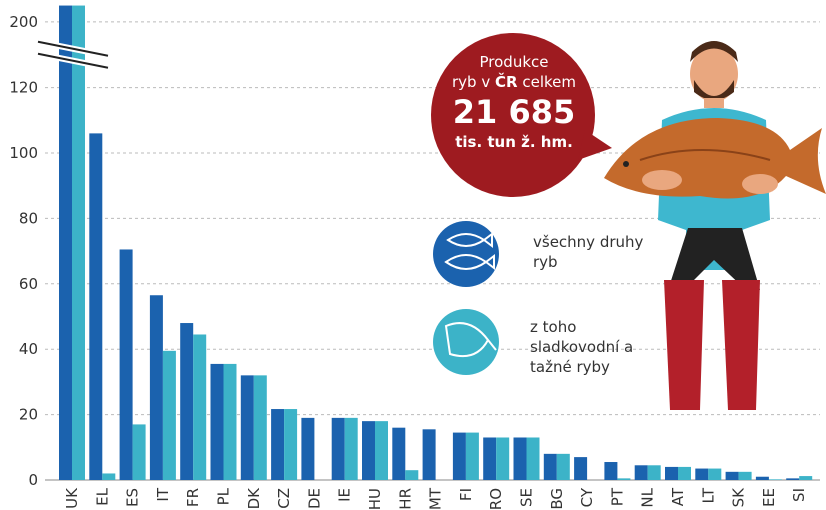 The width and height of the screenshot is (826, 510). Describe the element at coordinates (28, 415) in the screenshot. I see `y-tick-label: 20` at that location.